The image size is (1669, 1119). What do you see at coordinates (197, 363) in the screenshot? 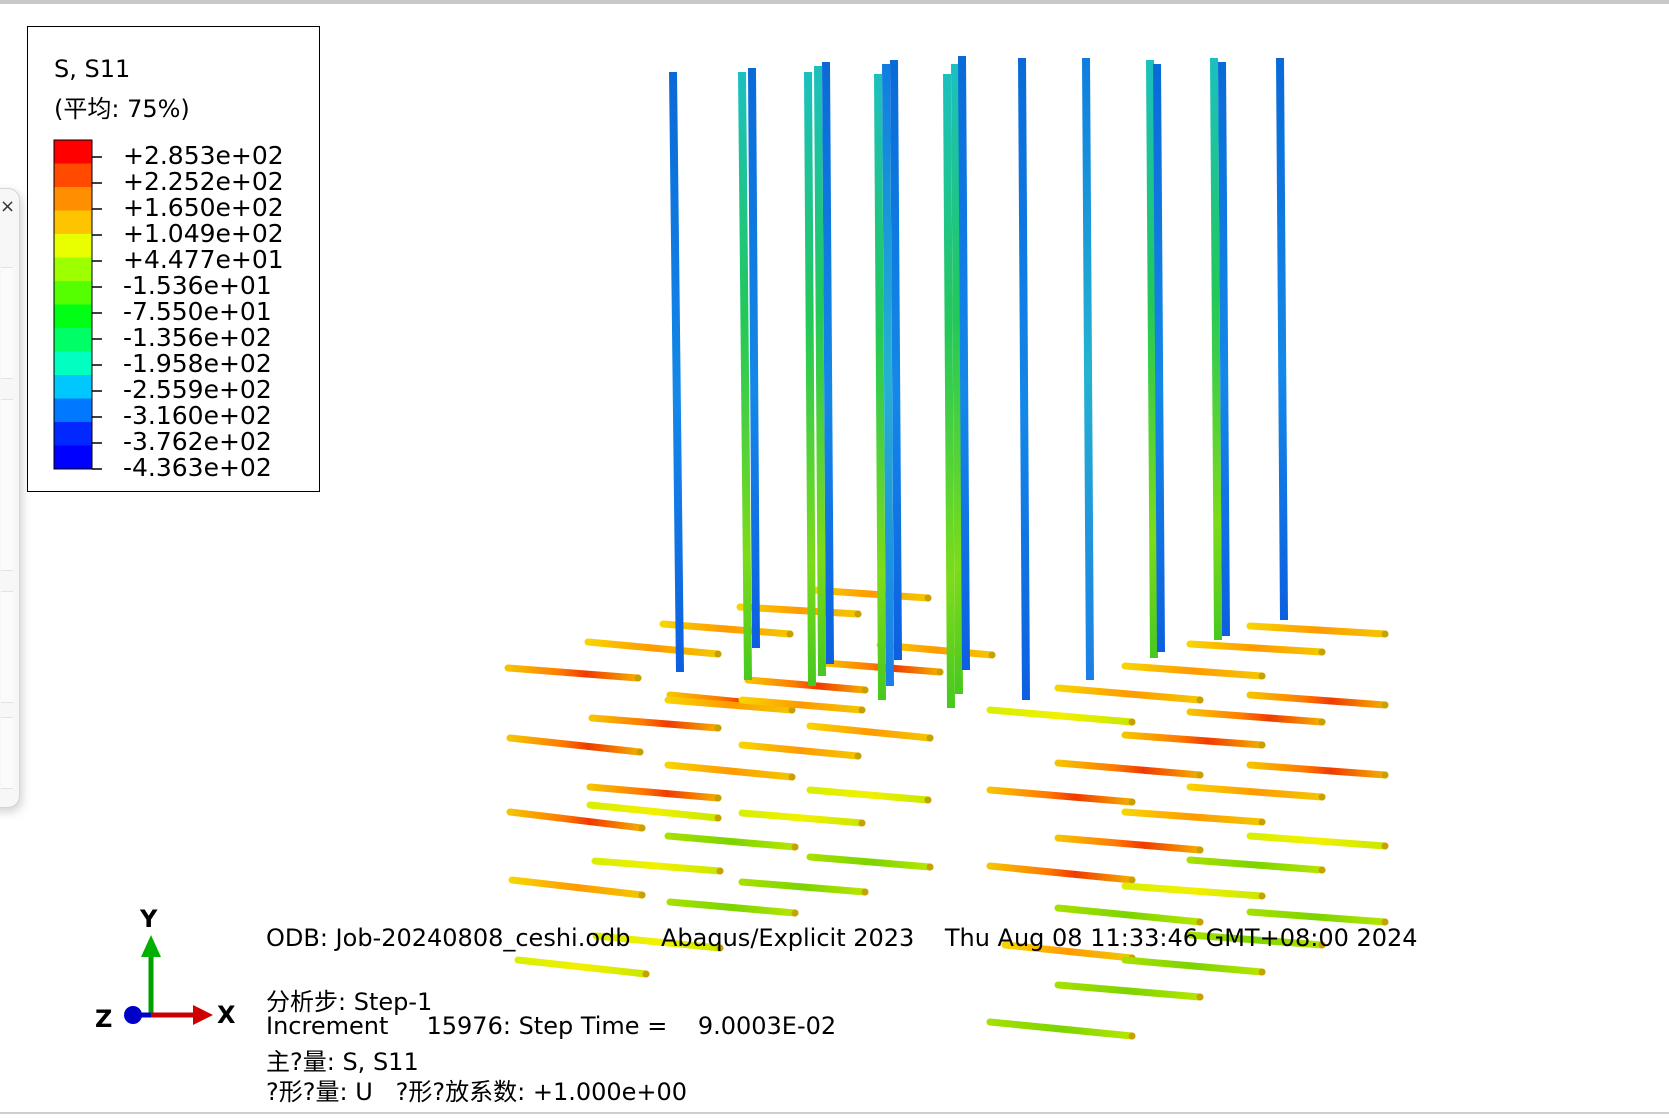
I see `legend-value: -1.958e+02` at bounding box center [197, 363].